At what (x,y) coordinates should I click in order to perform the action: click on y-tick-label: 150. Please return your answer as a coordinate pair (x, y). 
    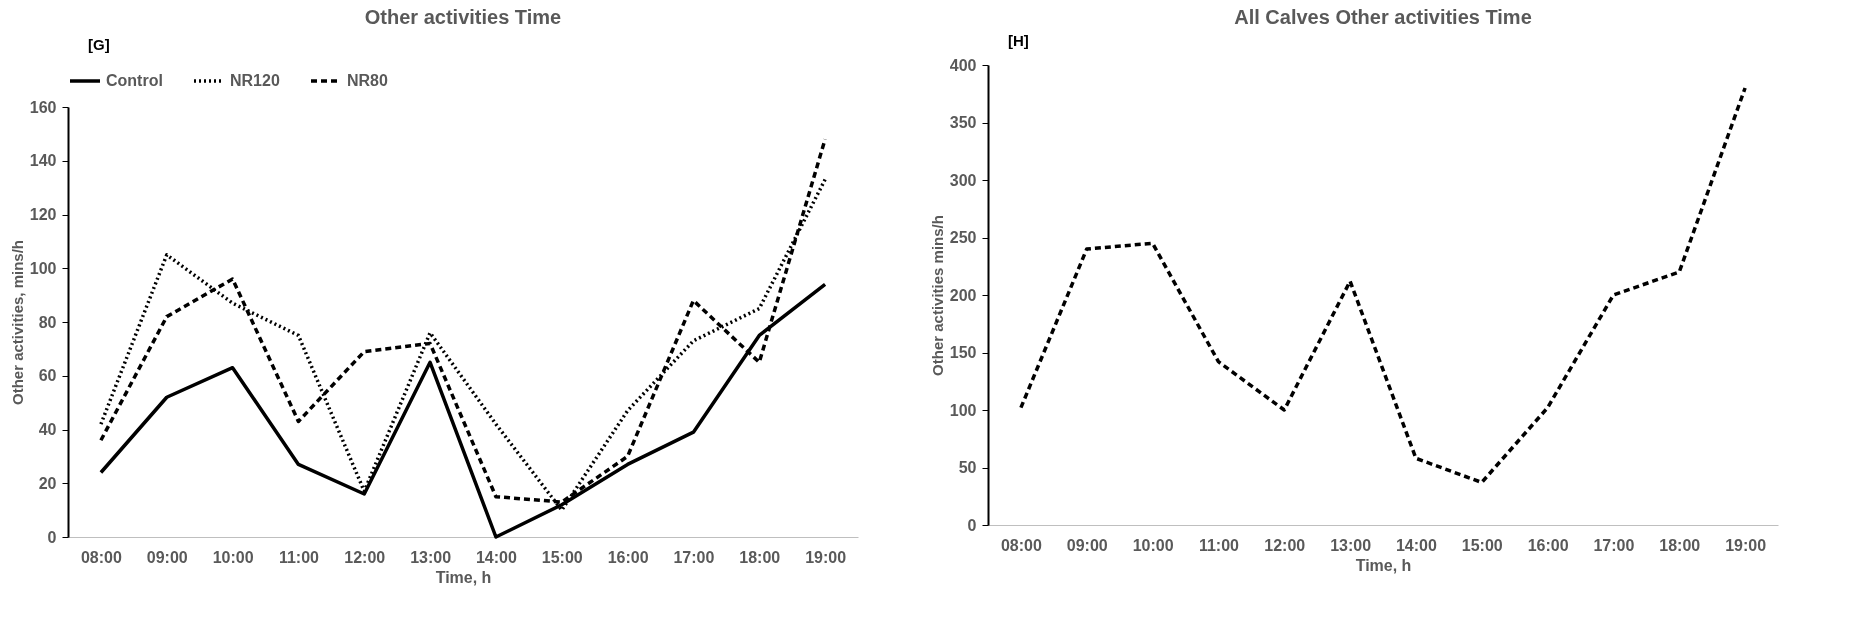
    Looking at the image, I should click on (963, 352).